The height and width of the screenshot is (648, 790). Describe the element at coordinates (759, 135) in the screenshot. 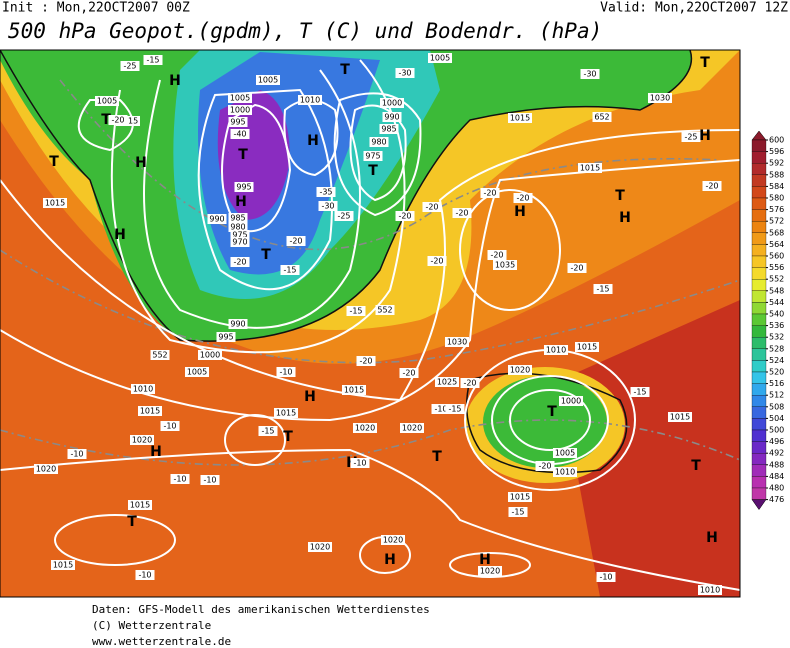

I see `colorbar-cap` at that location.